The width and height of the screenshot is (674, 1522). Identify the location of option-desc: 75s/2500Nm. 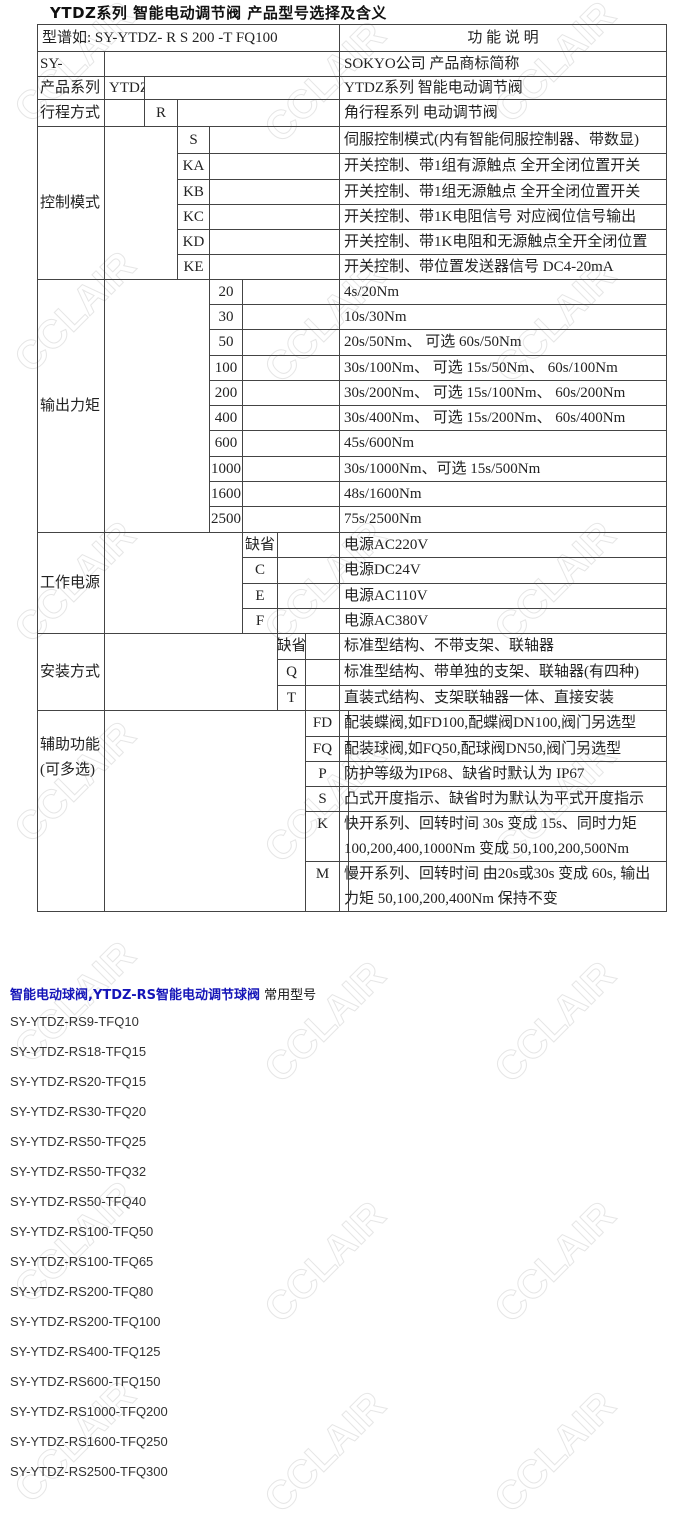
(503, 519).